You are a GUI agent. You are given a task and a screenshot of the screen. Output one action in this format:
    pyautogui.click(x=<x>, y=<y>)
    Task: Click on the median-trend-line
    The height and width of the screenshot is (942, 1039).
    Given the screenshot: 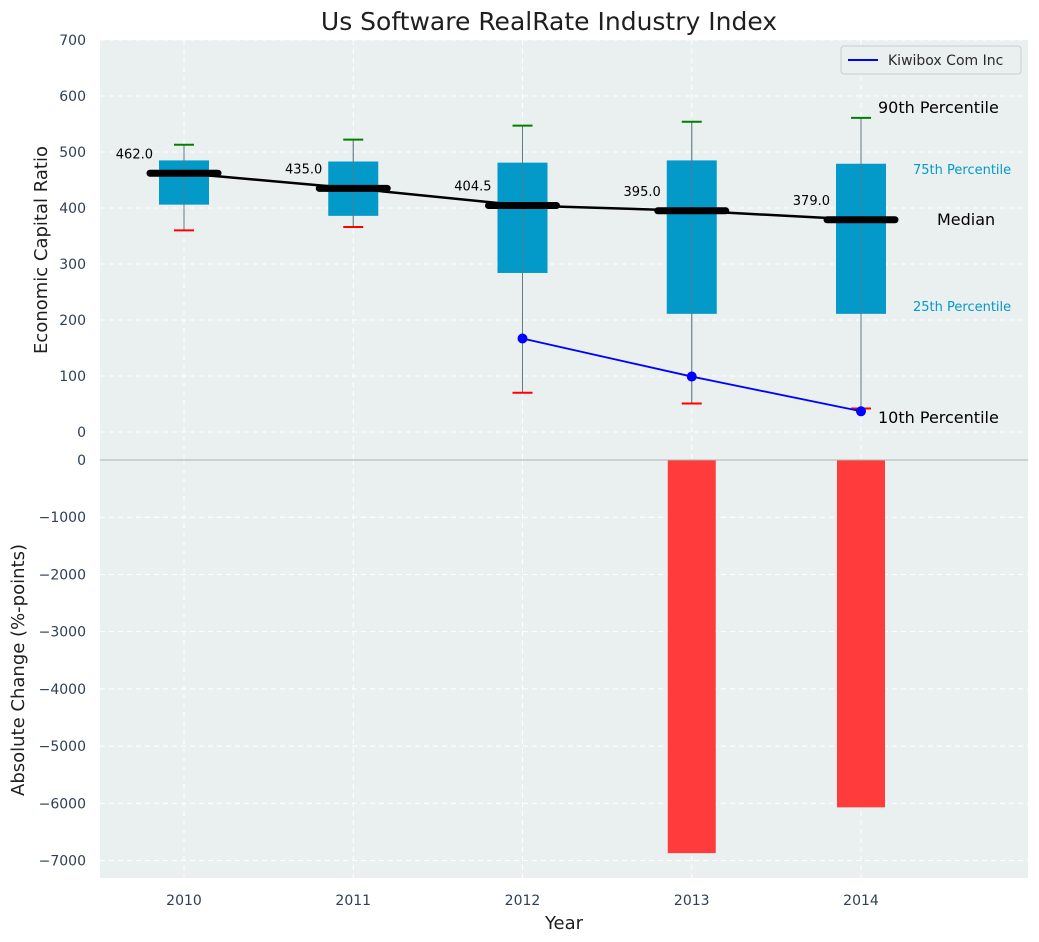 What is the action you would take?
    pyautogui.click(x=522, y=197)
    